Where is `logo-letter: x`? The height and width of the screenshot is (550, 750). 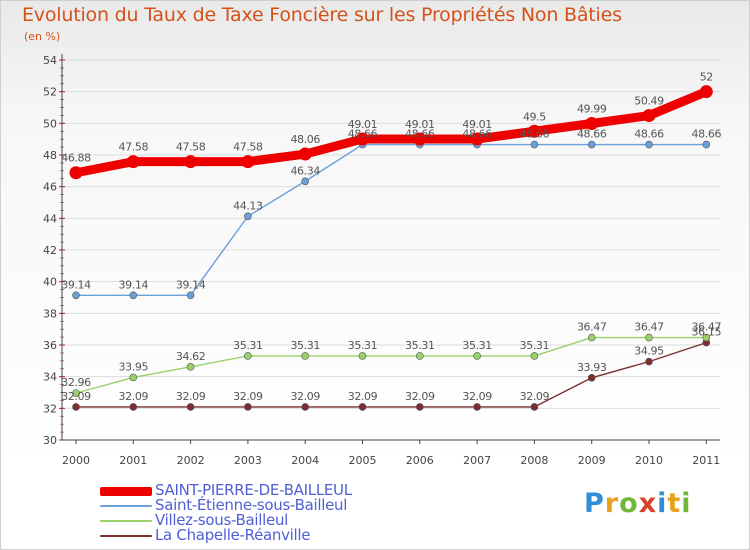
logo-letter: x is located at coordinates (648, 503).